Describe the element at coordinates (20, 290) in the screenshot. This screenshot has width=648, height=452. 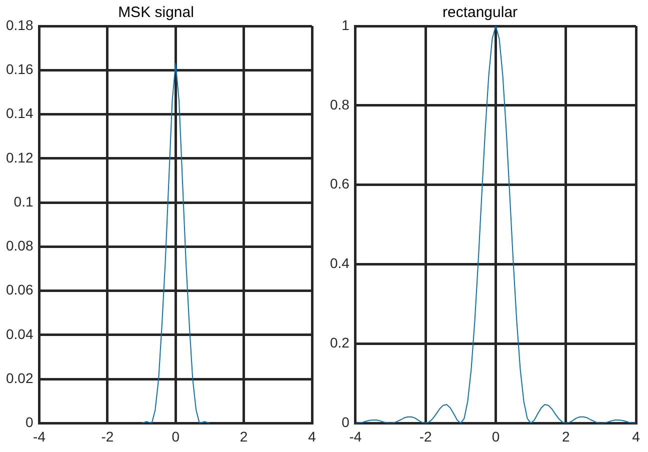
I see `y-tick-label: 0.06` at that location.